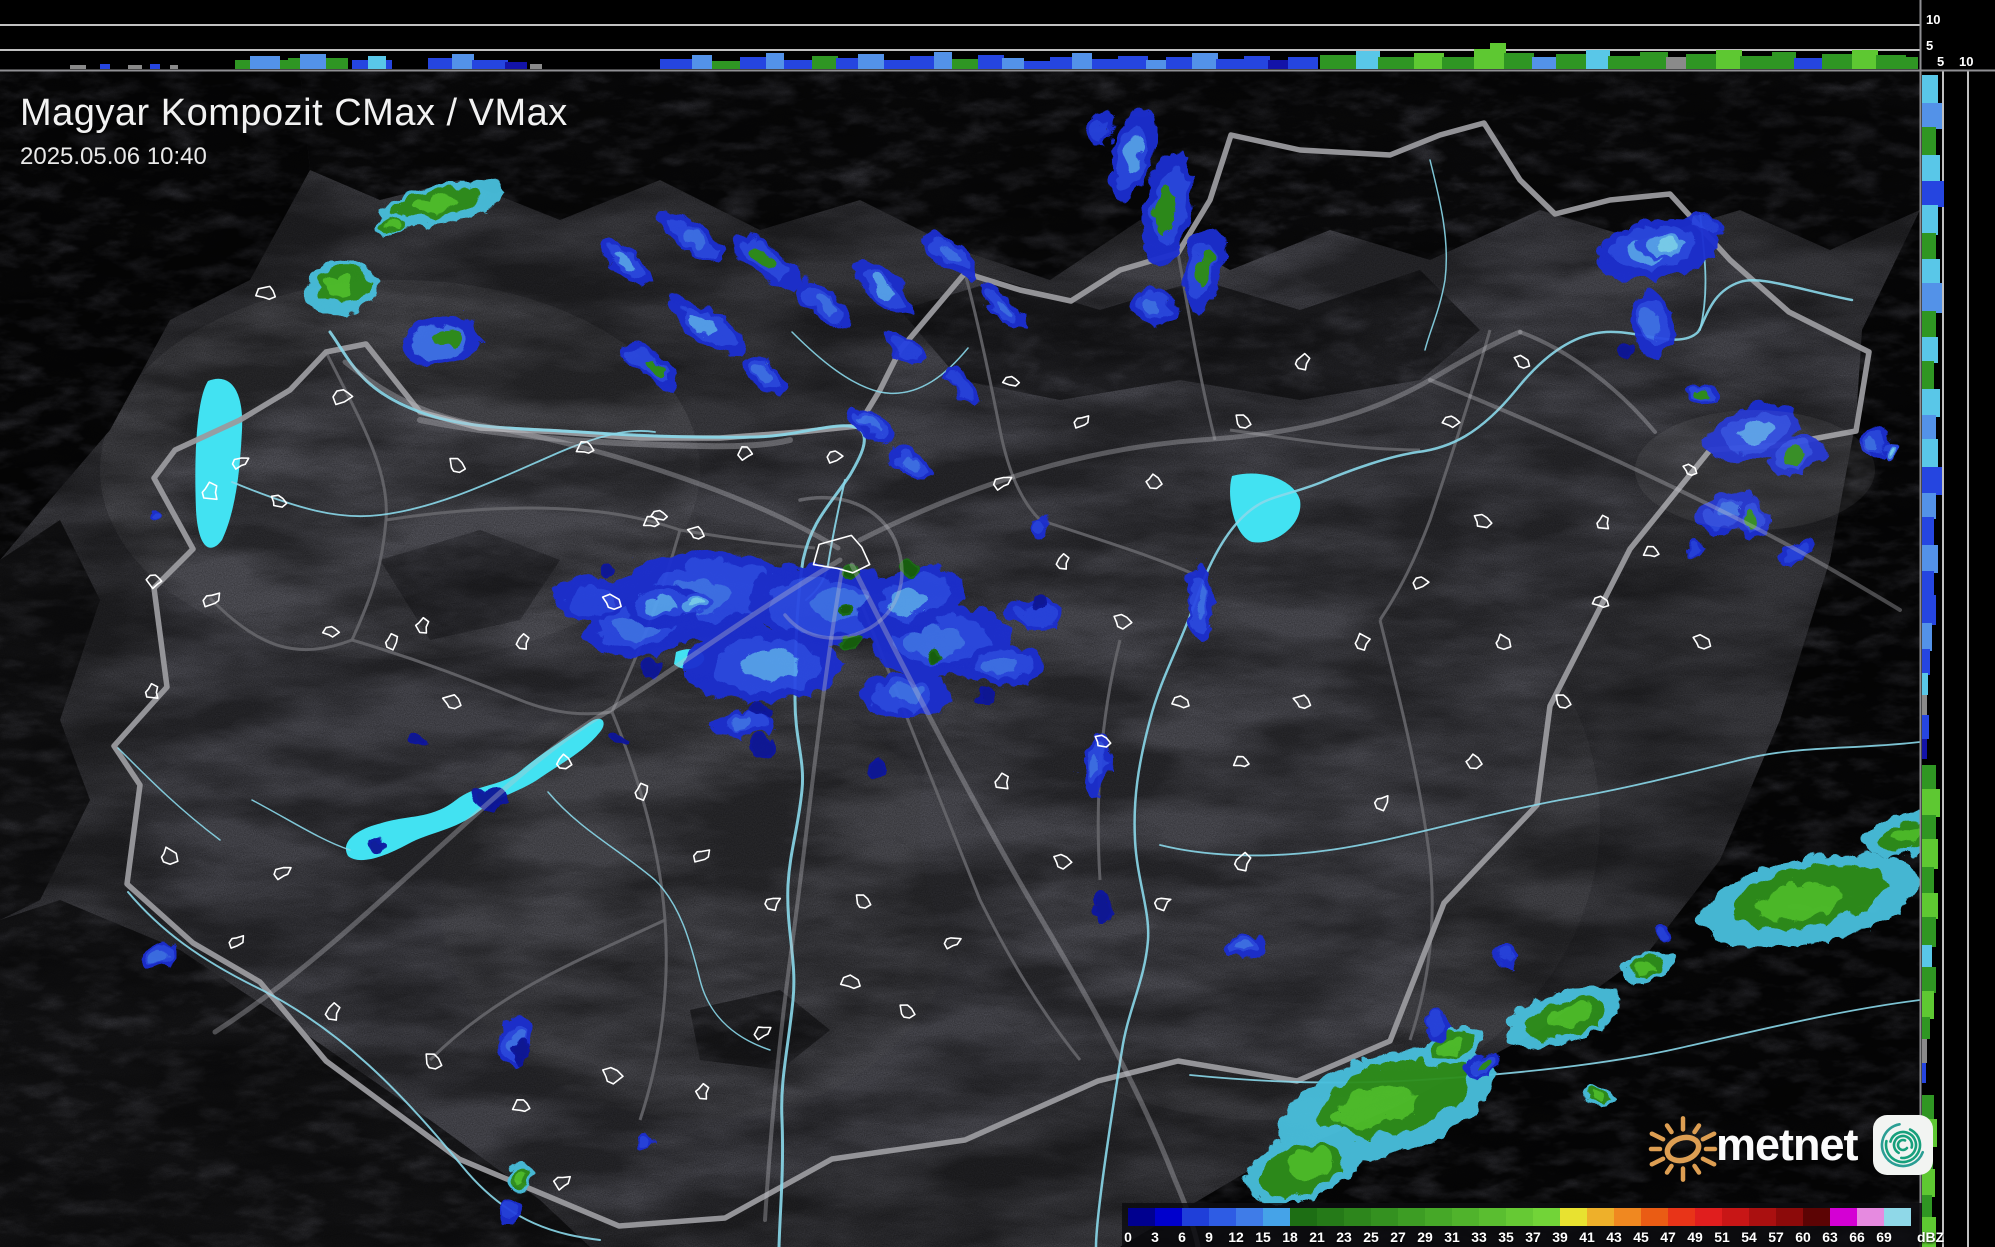 Image resolution: width=1995 pixels, height=1247 pixels. I want to click on map-timestamp: 2025.05.06 10:40, so click(113, 156).